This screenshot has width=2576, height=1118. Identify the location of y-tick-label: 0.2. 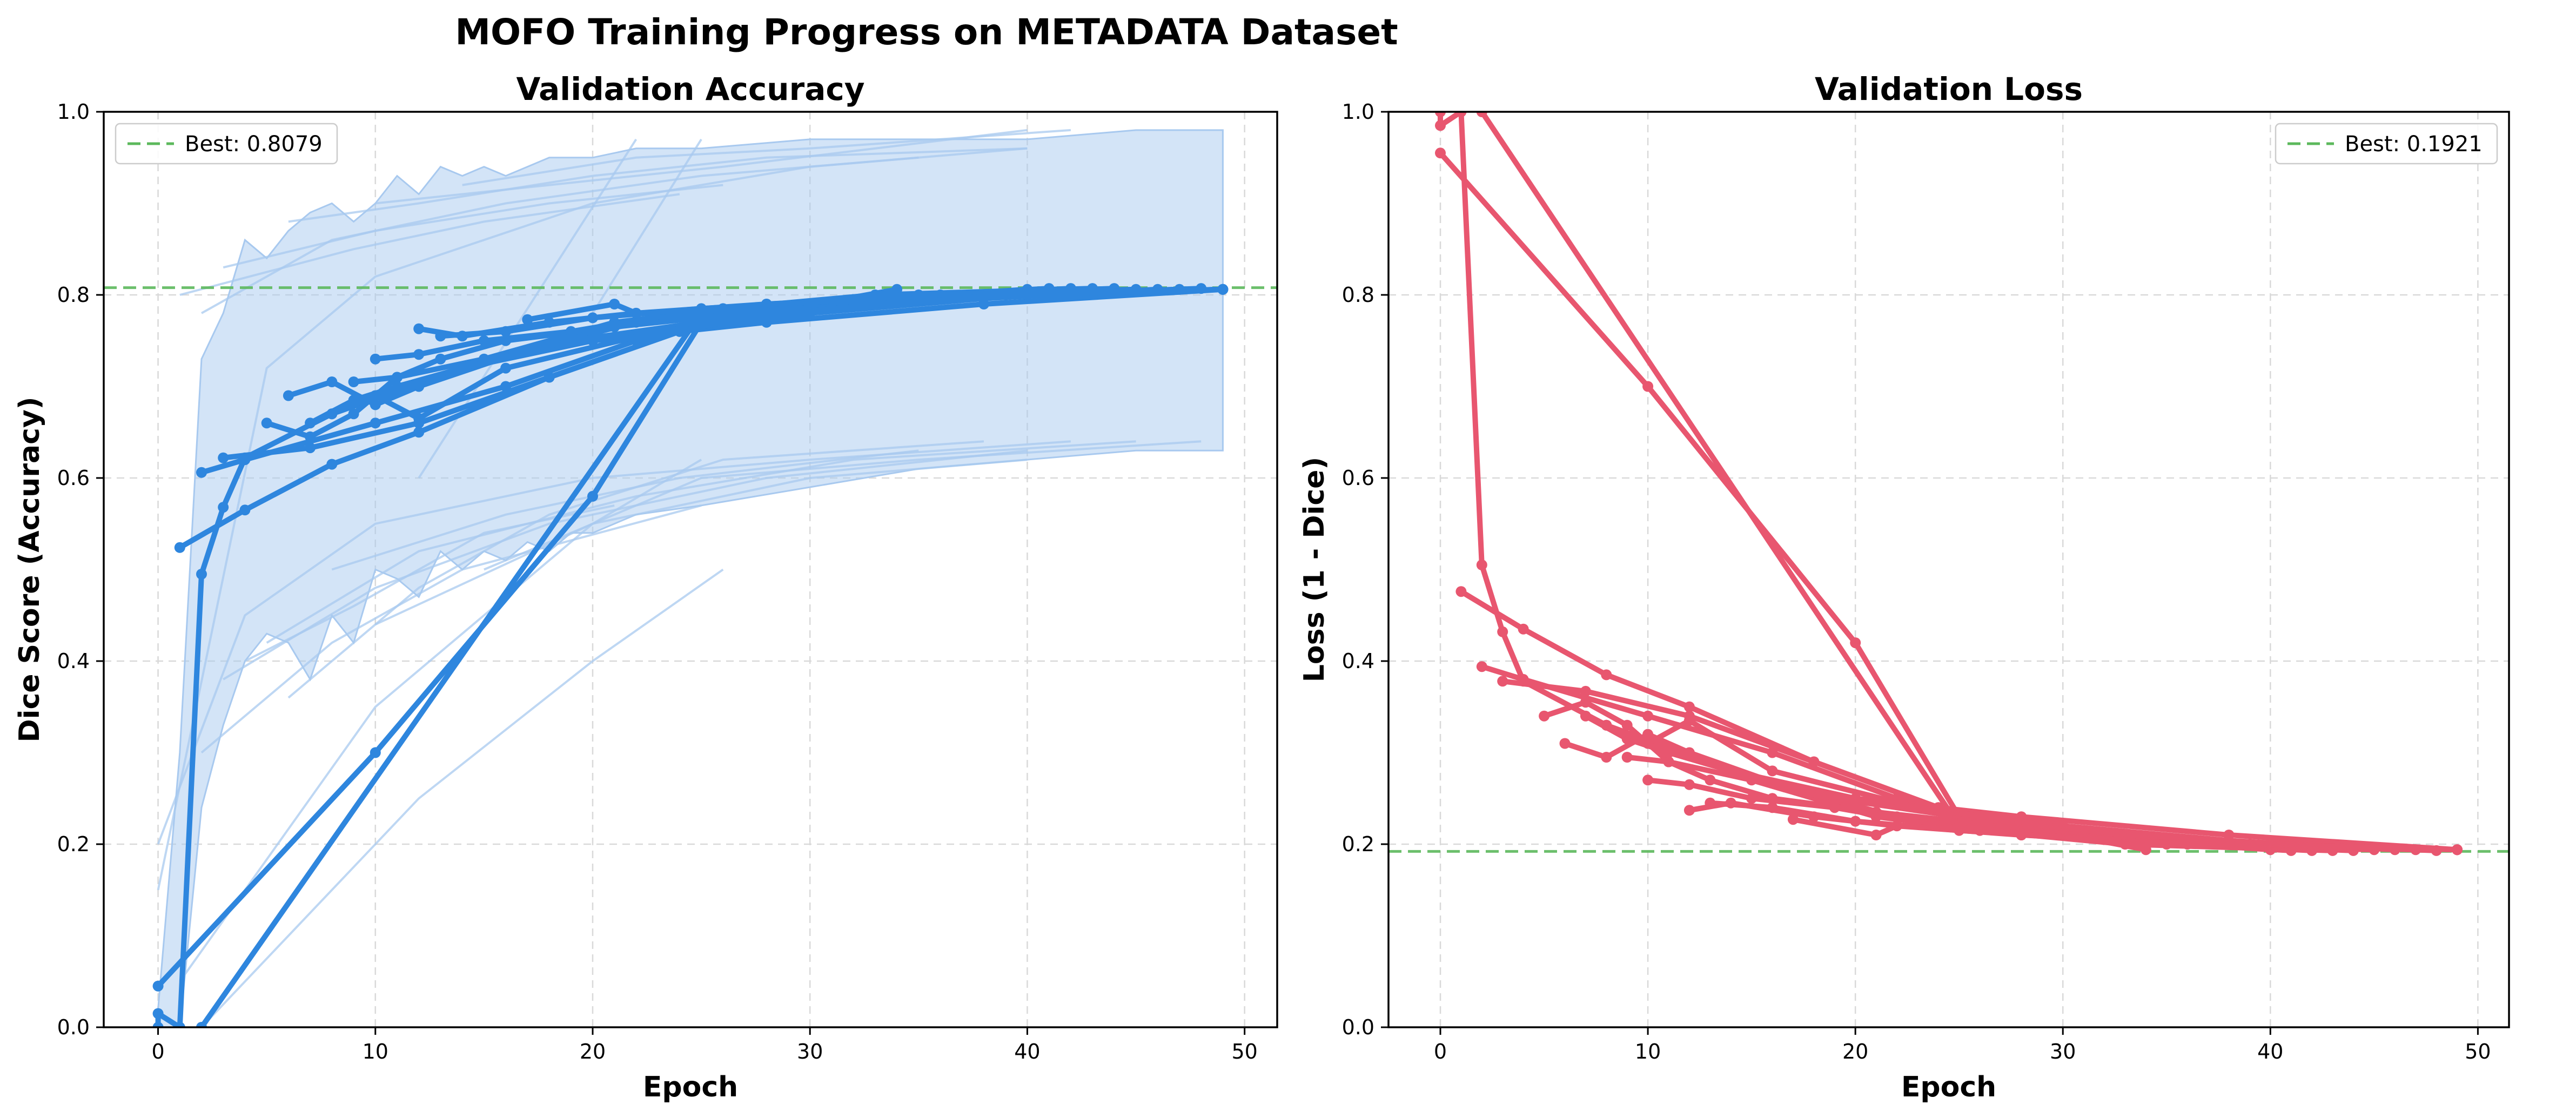
(73, 844).